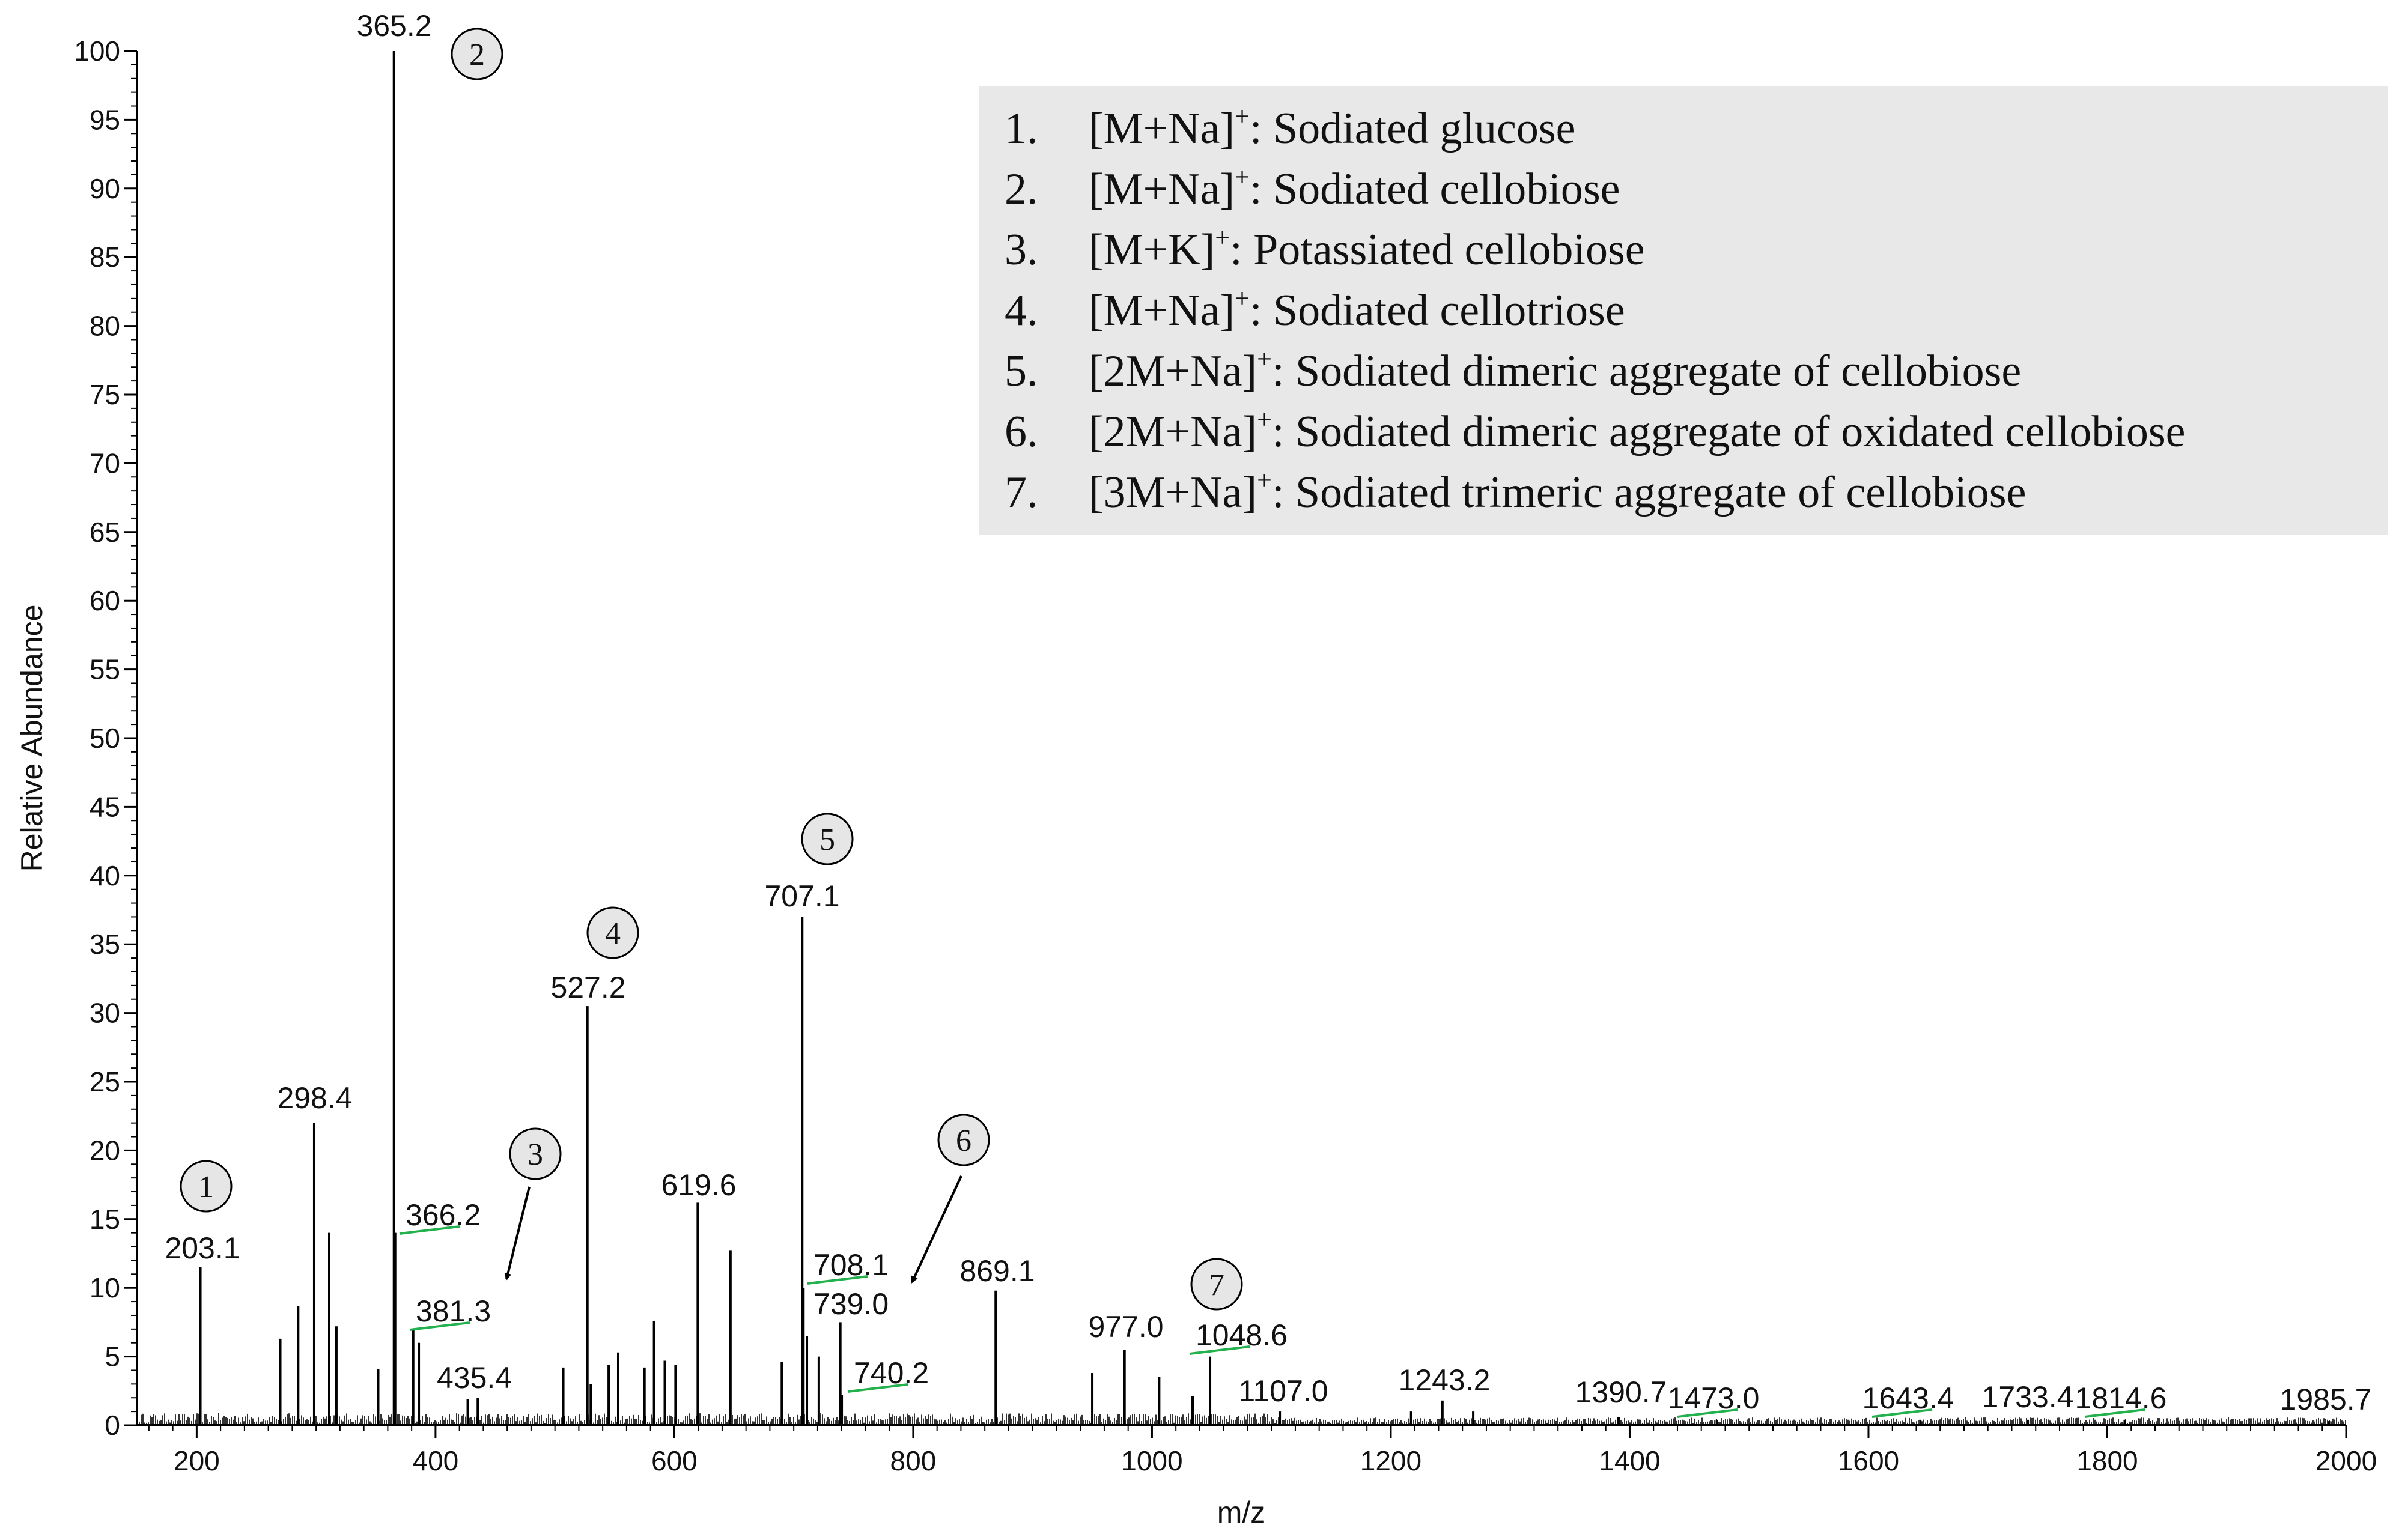 The width and height of the screenshot is (2399, 1540). What do you see at coordinates (474, 1378) in the screenshot?
I see `peak-label-435.4: 435.4` at bounding box center [474, 1378].